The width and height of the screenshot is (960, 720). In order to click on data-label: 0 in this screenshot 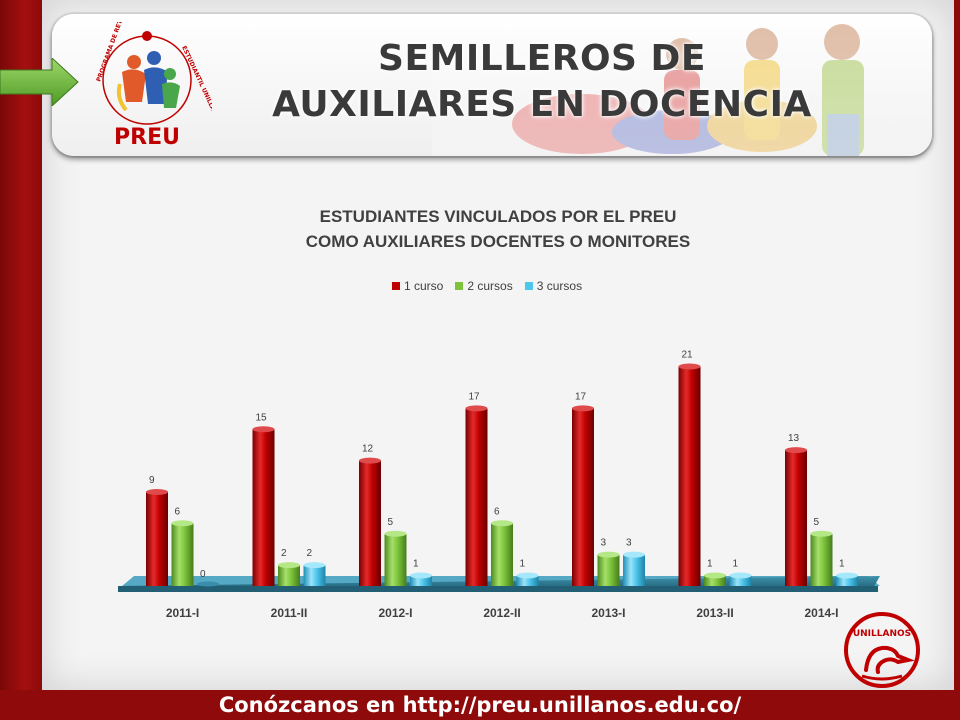, I will do `click(203, 574)`.